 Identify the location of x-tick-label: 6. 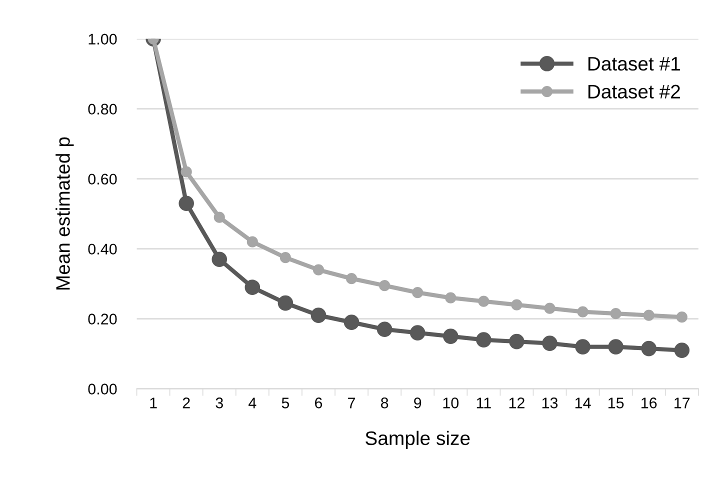
(318, 403).